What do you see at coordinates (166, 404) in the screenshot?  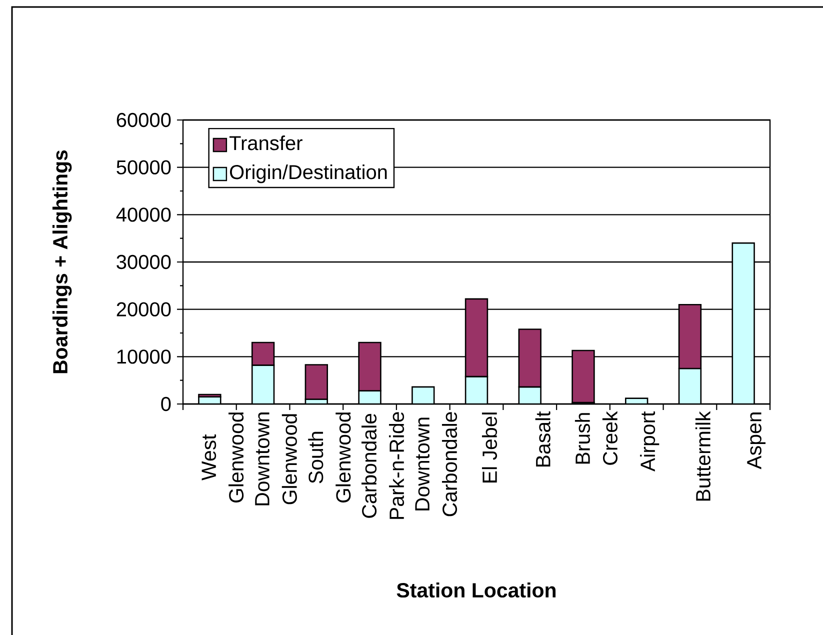 I see `y-tick-label: 0` at bounding box center [166, 404].